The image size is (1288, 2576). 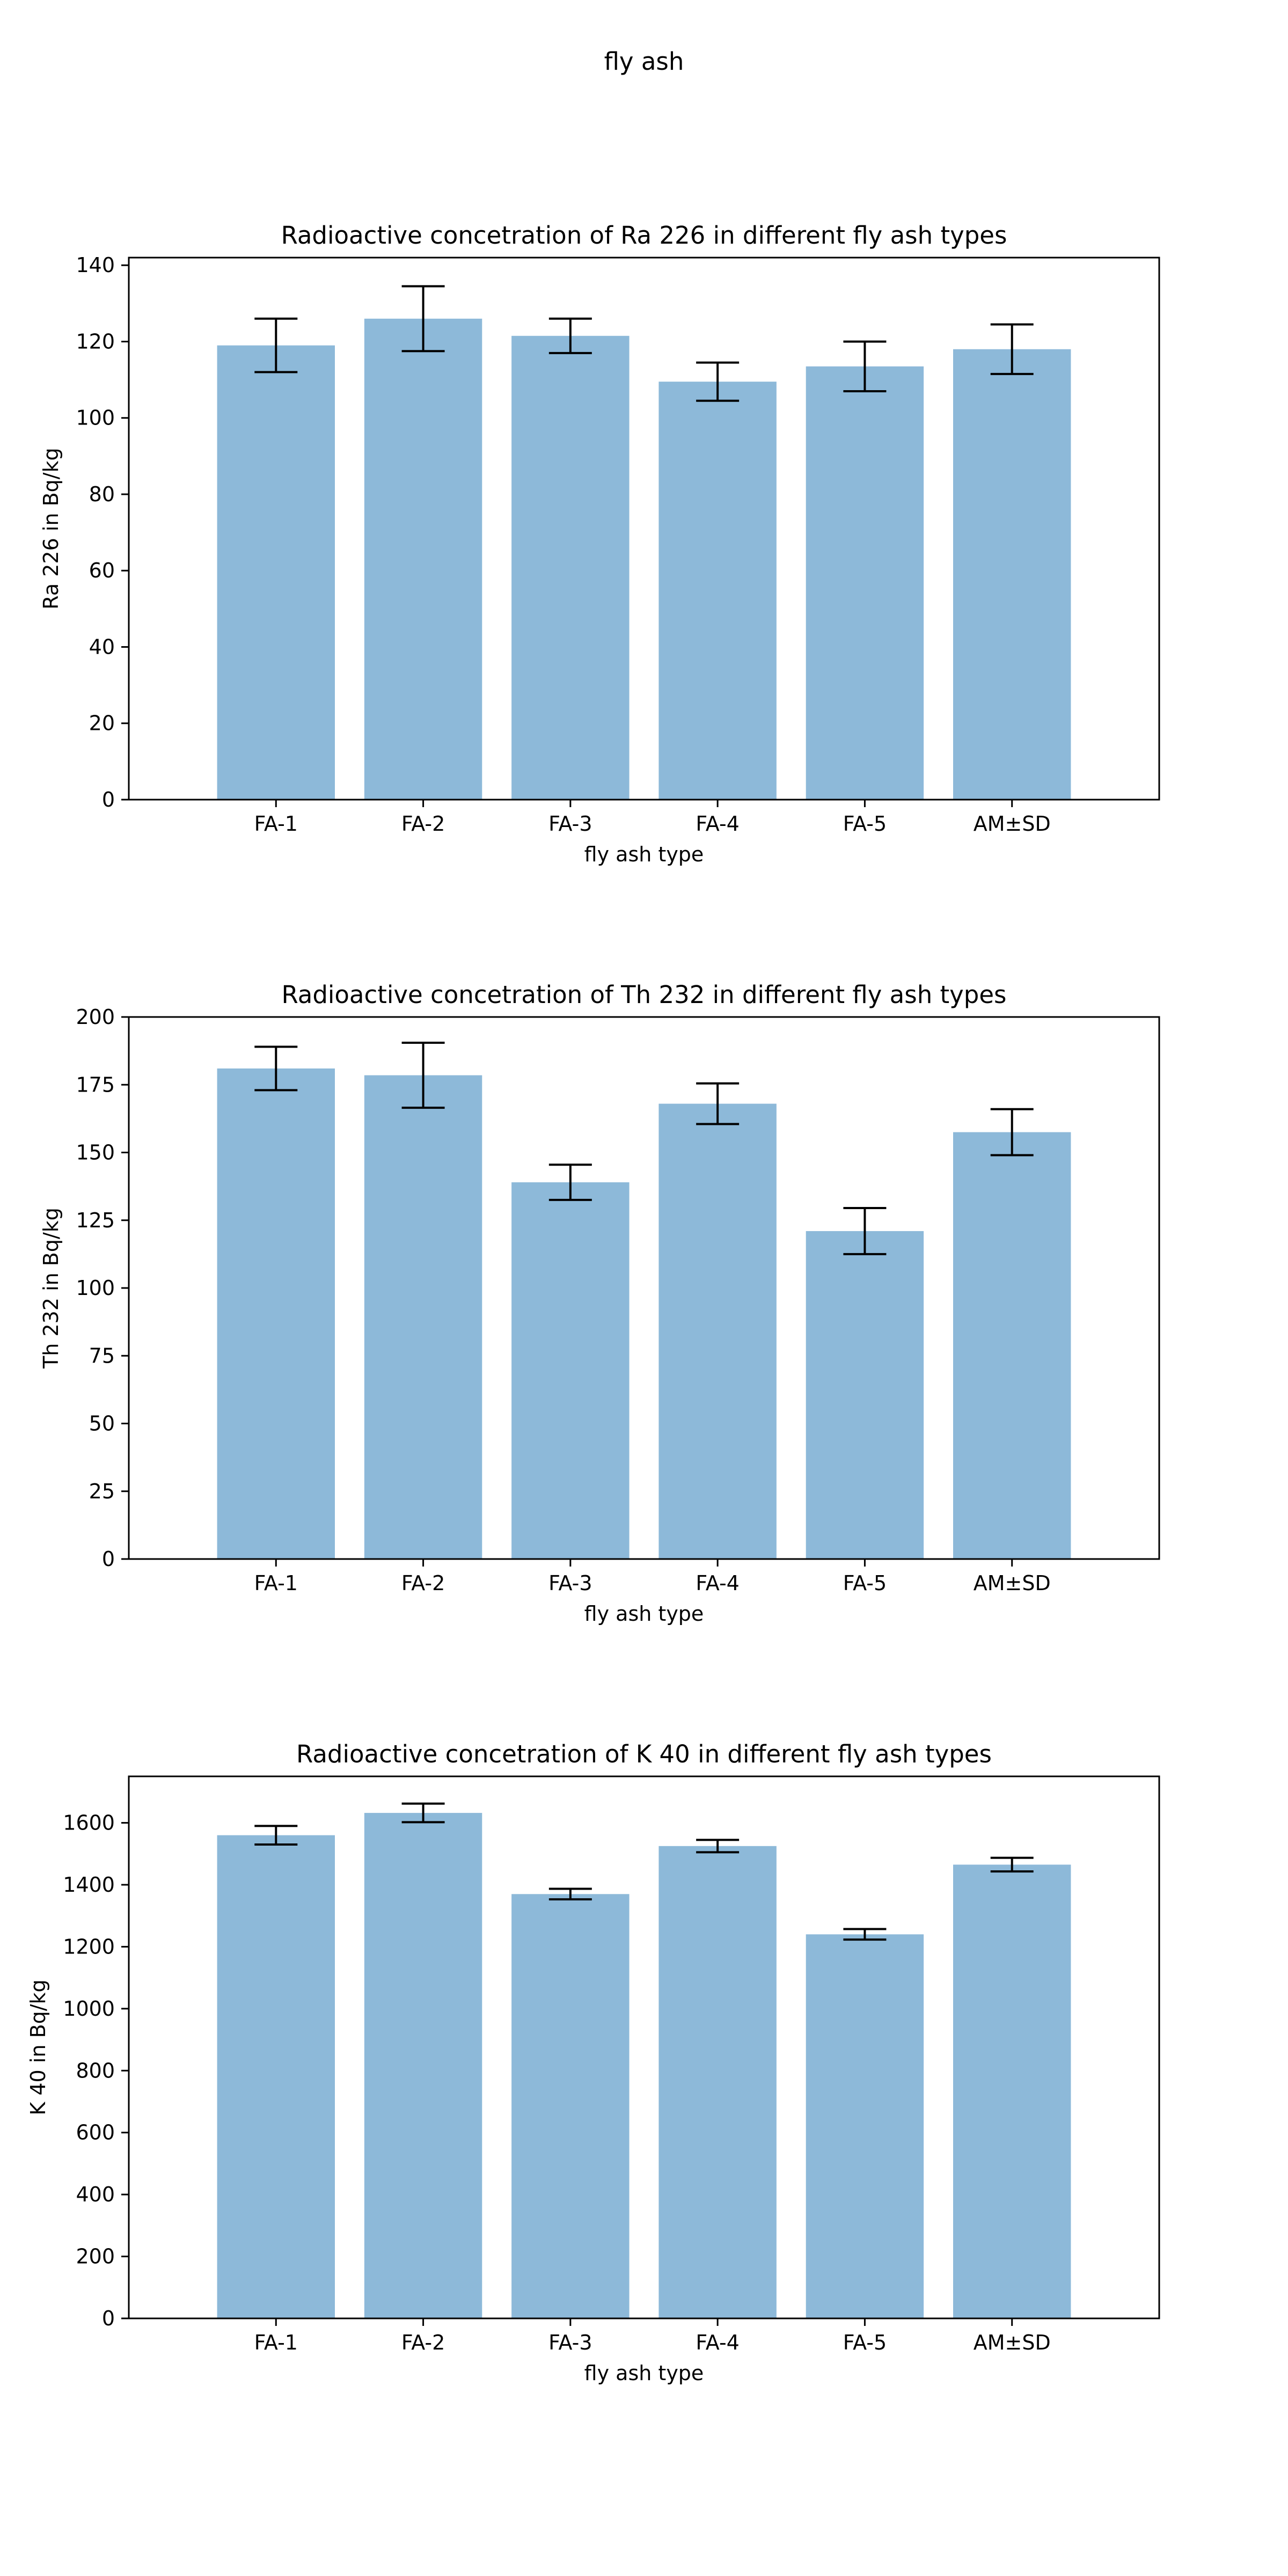 What do you see at coordinates (89, 2009) in the screenshot?
I see `y-tick-label: 1000` at bounding box center [89, 2009].